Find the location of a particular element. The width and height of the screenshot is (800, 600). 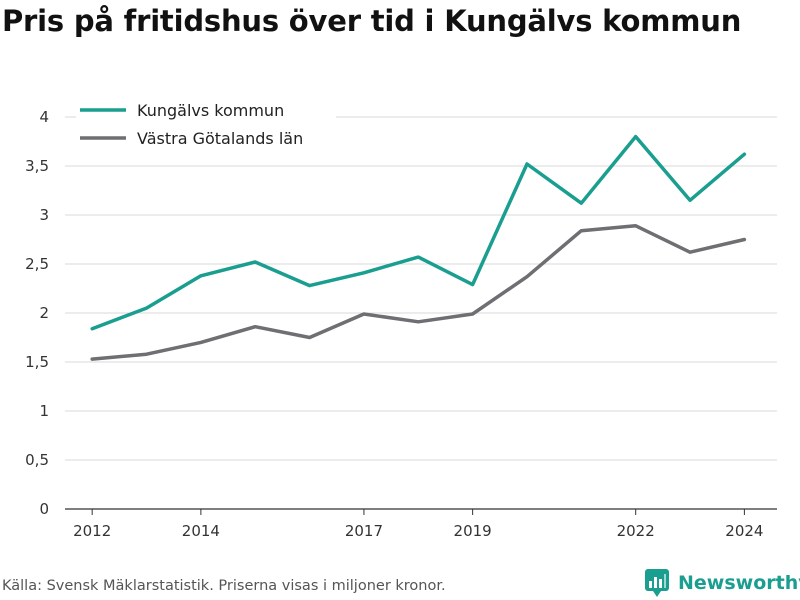

y-tick-label: 0 is located at coordinates (44, 509).